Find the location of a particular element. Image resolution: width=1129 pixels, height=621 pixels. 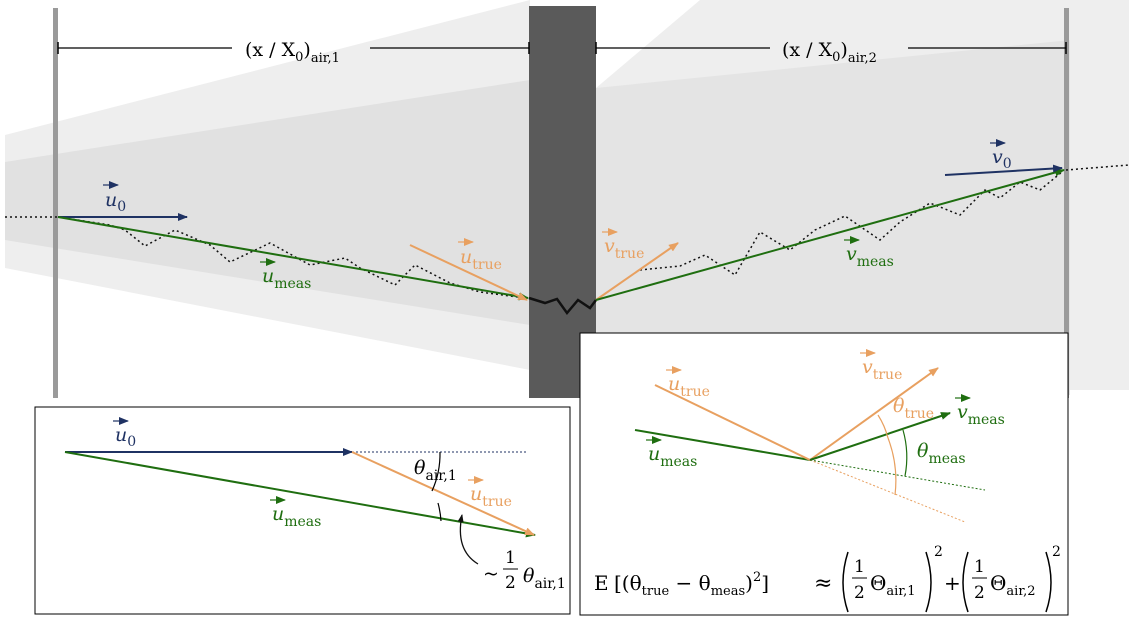

true-path-left is located at coordinates (291, 257).